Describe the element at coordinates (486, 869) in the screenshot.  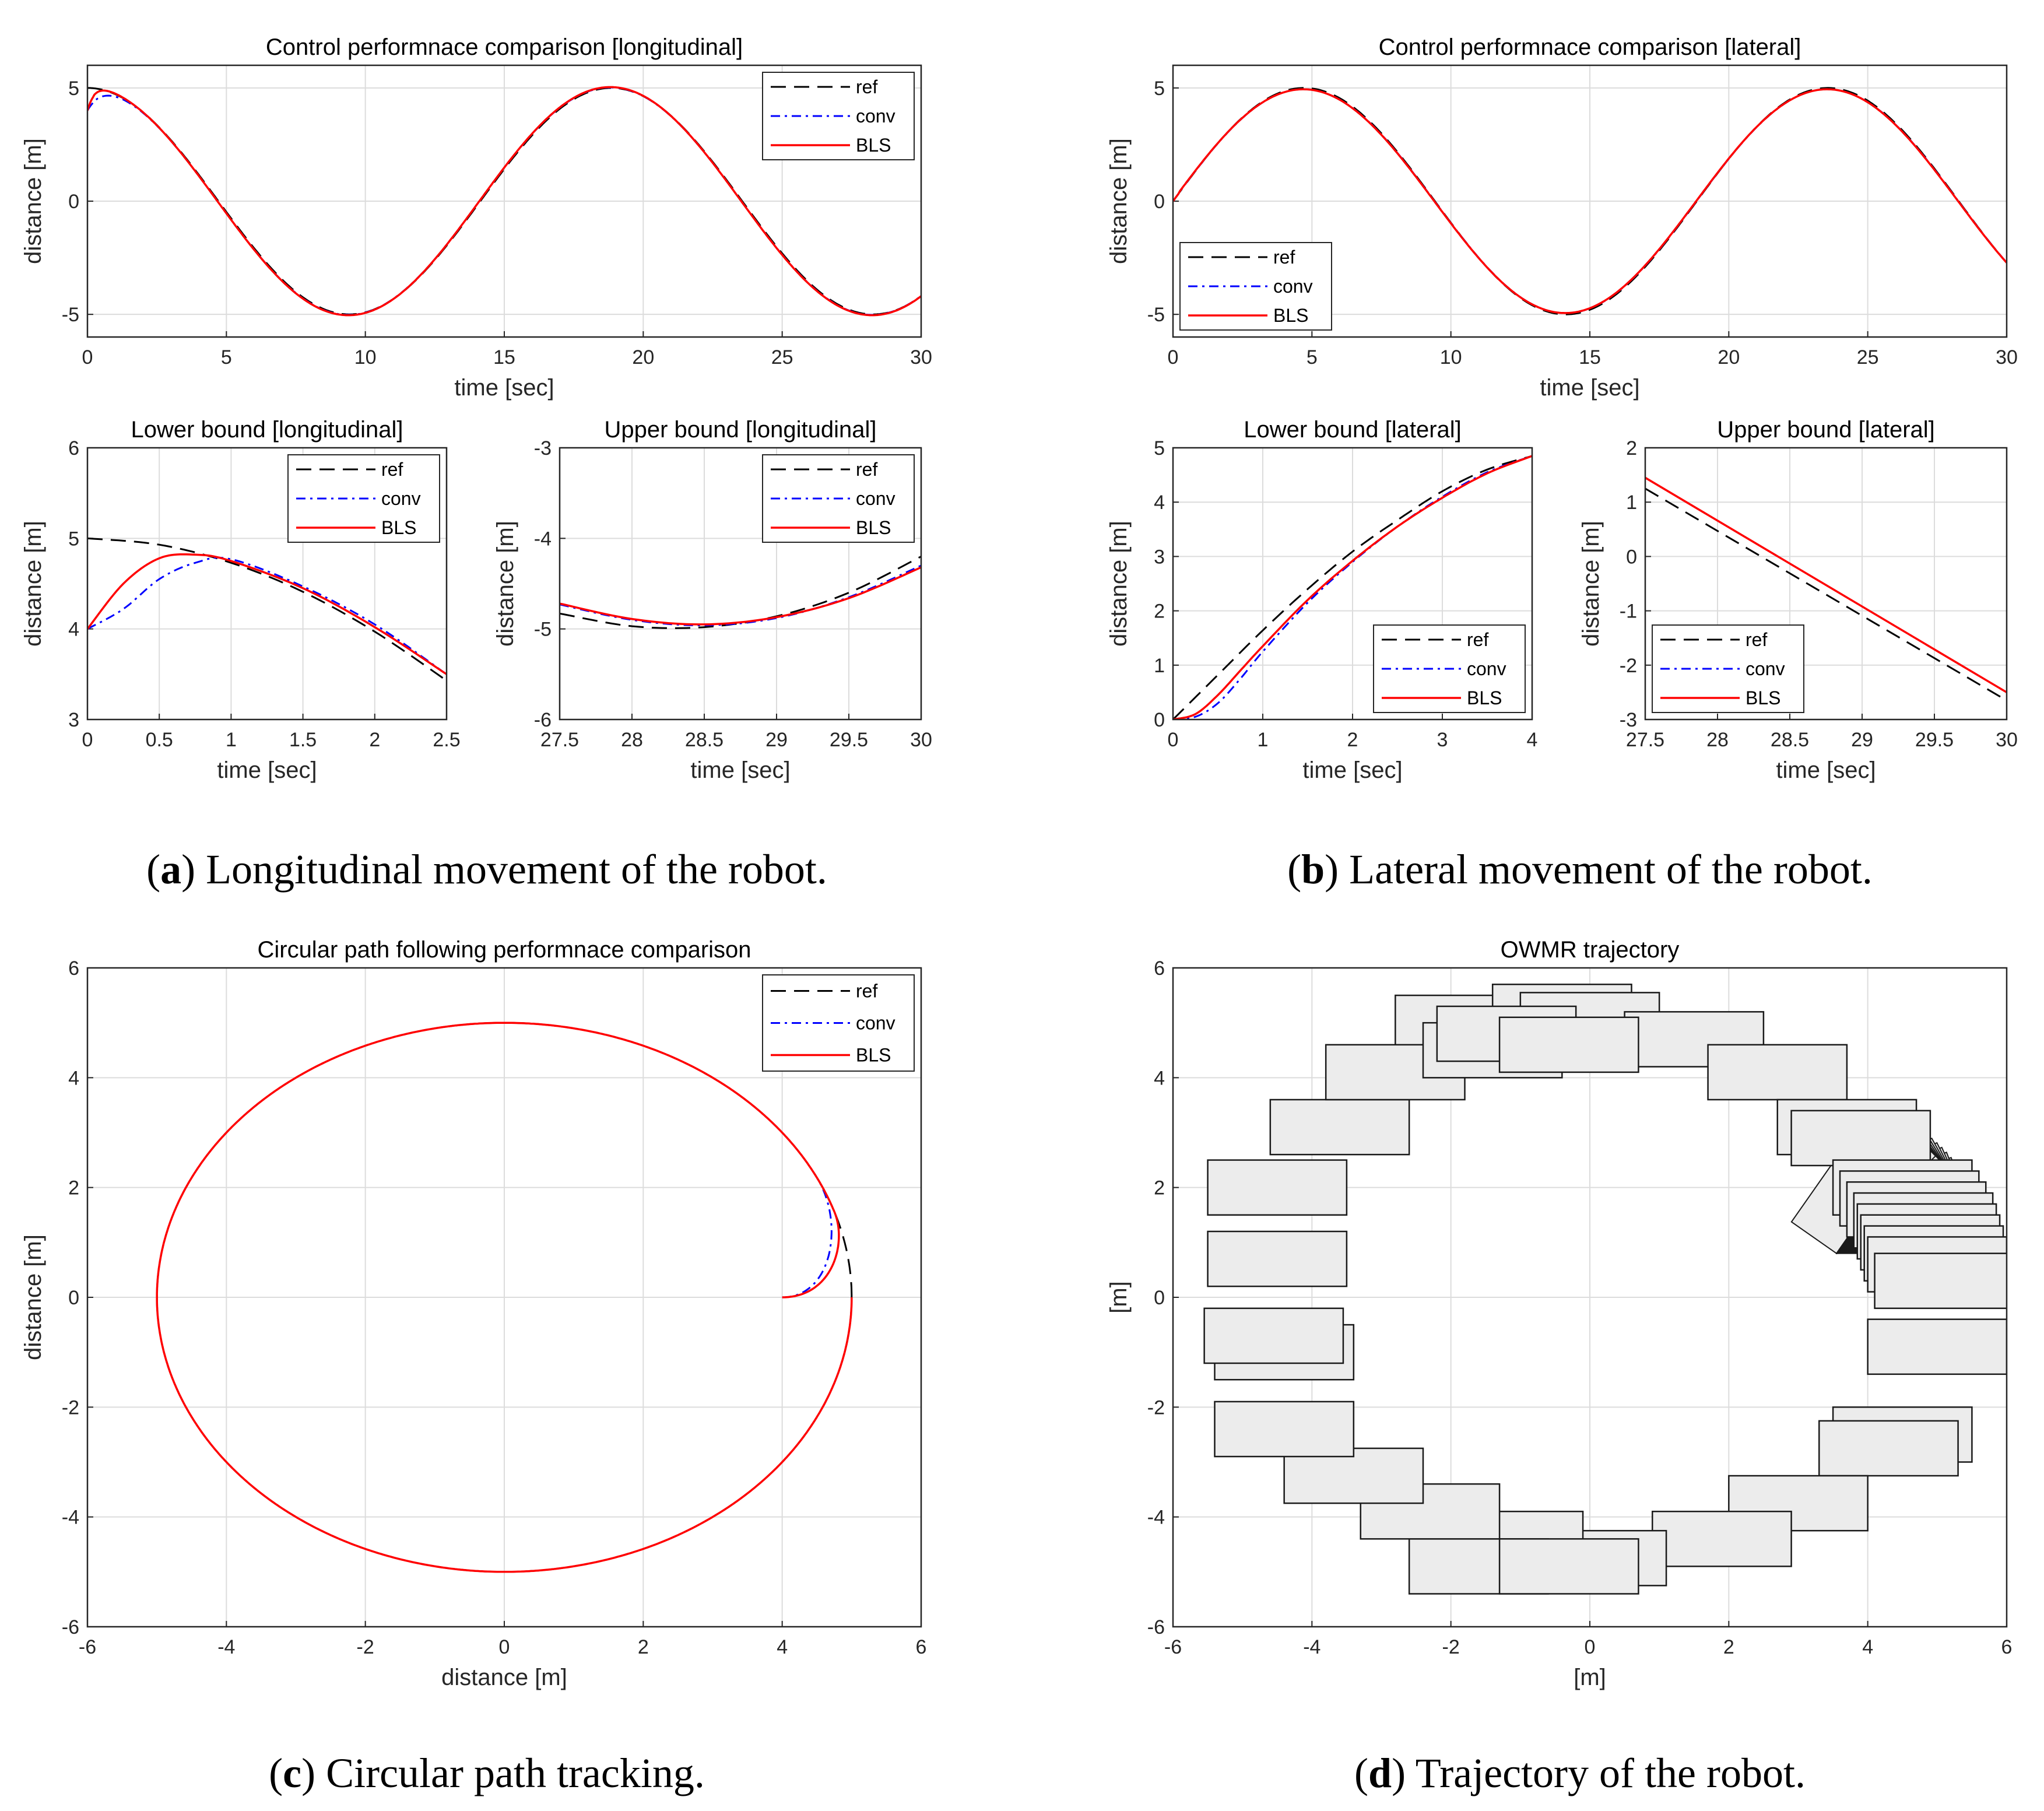
I see `caption-a: (a) Longitudinal movement of the robot.` at that location.